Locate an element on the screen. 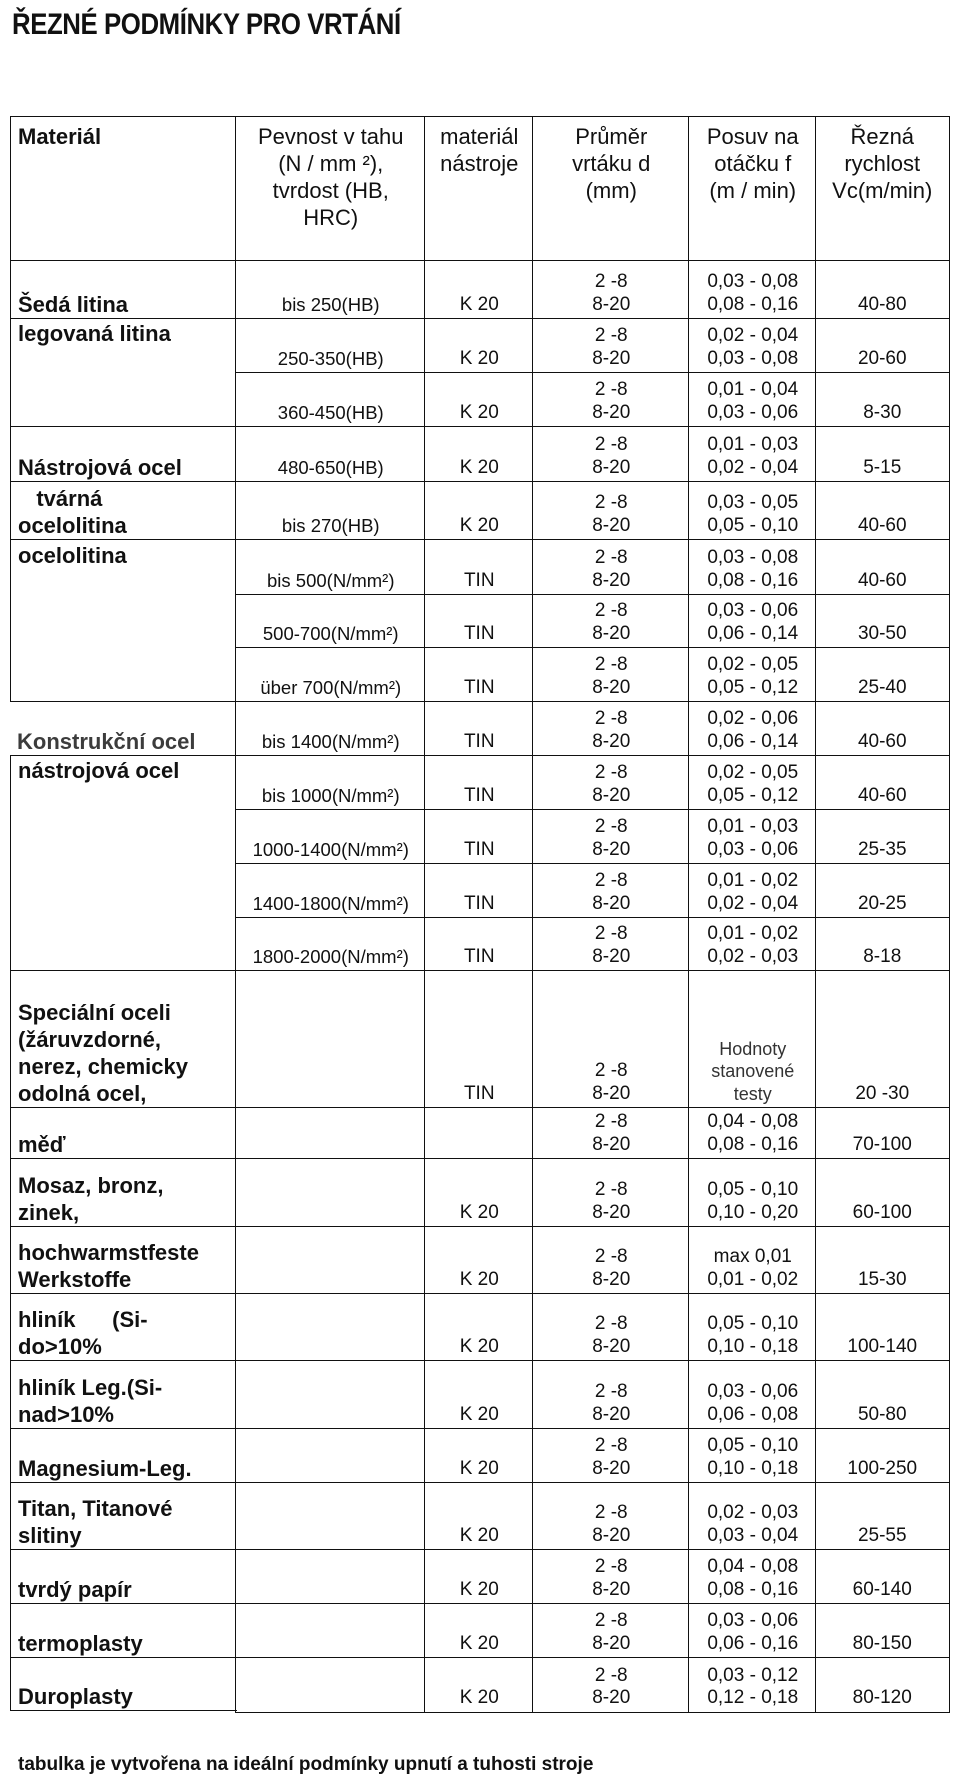 The image size is (957, 1785). feed-value: 0,06 - 0,08 is located at coordinates (753, 1414).